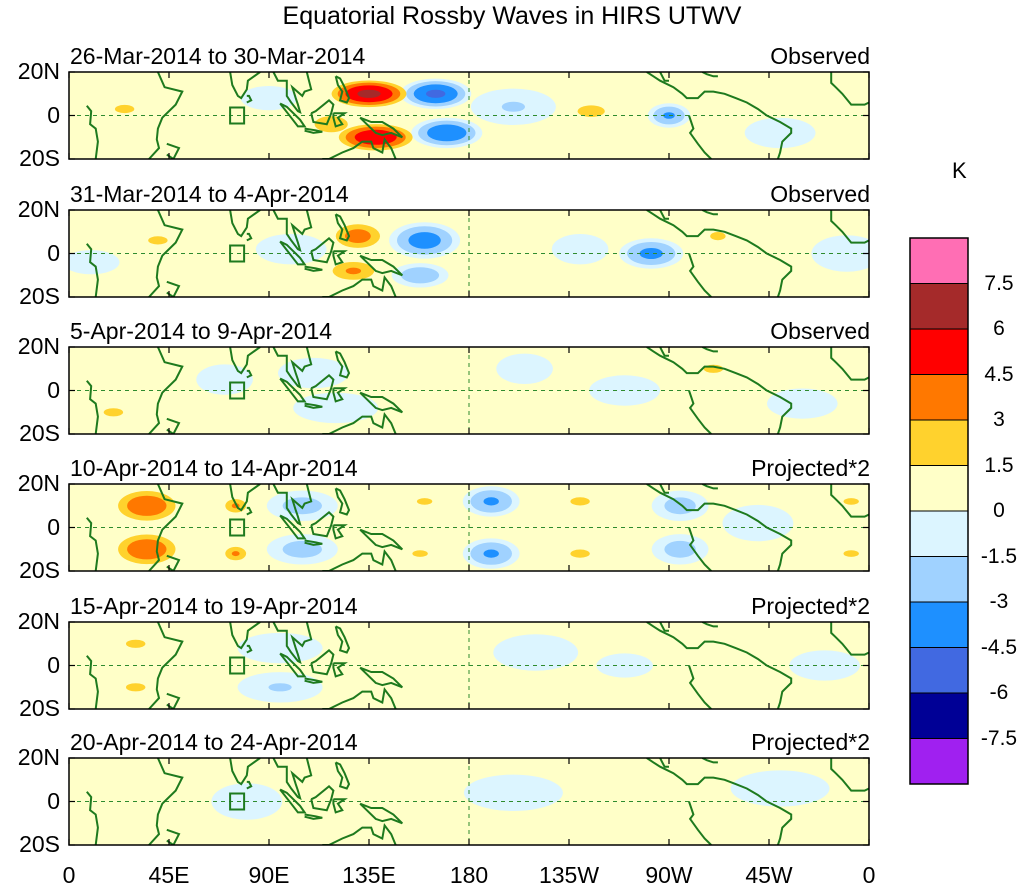  I want to click on colorbar-frame, so click(939, 511).